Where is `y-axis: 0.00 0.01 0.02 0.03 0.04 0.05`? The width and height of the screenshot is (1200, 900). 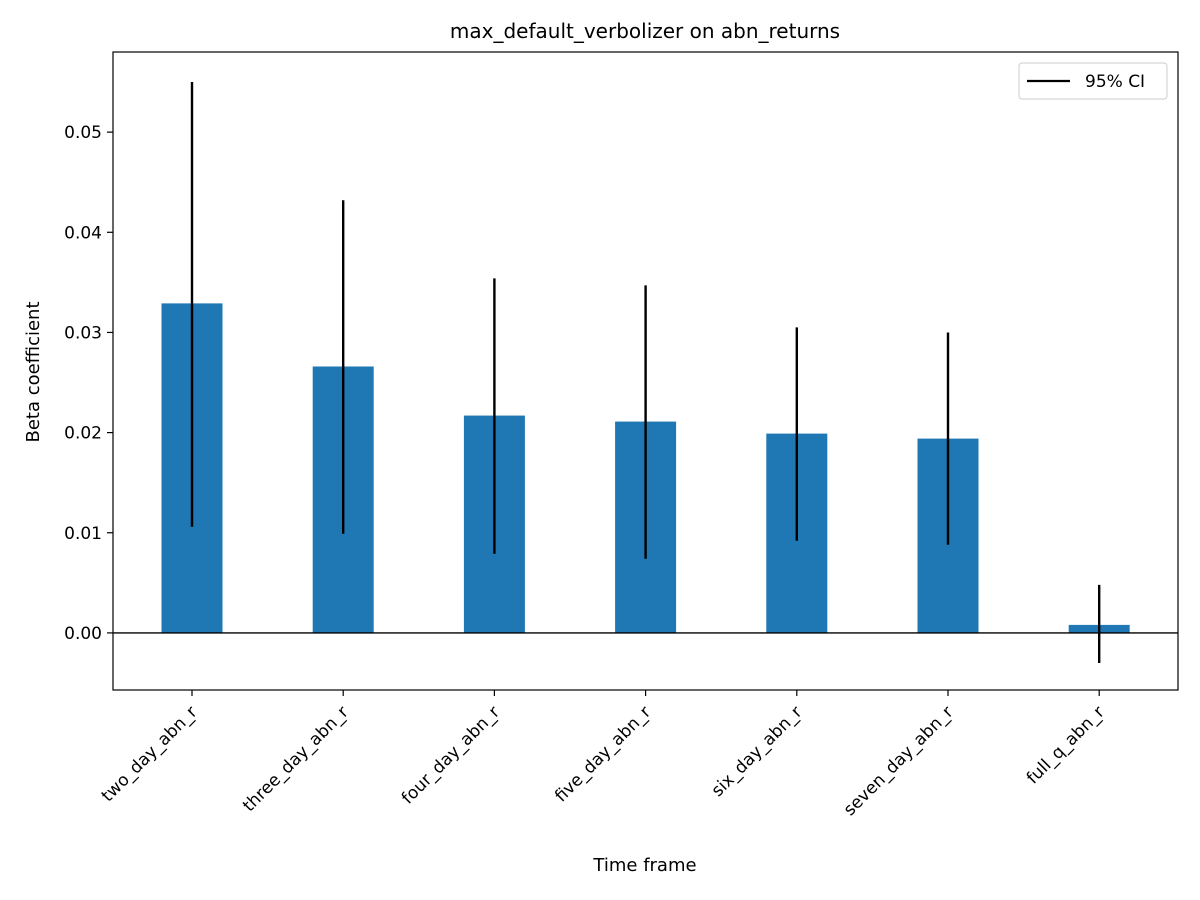
y-axis: 0.00 0.01 0.02 0.03 0.04 0.05 is located at coordinates (88, 383).